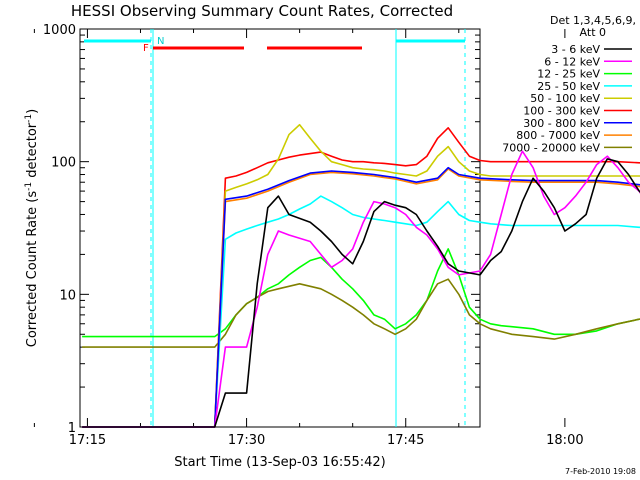 Image resolution: width=640 pixels, height=480 pixels. I want to click on legend-label: 300 - 800 keV, so click(561, 123).